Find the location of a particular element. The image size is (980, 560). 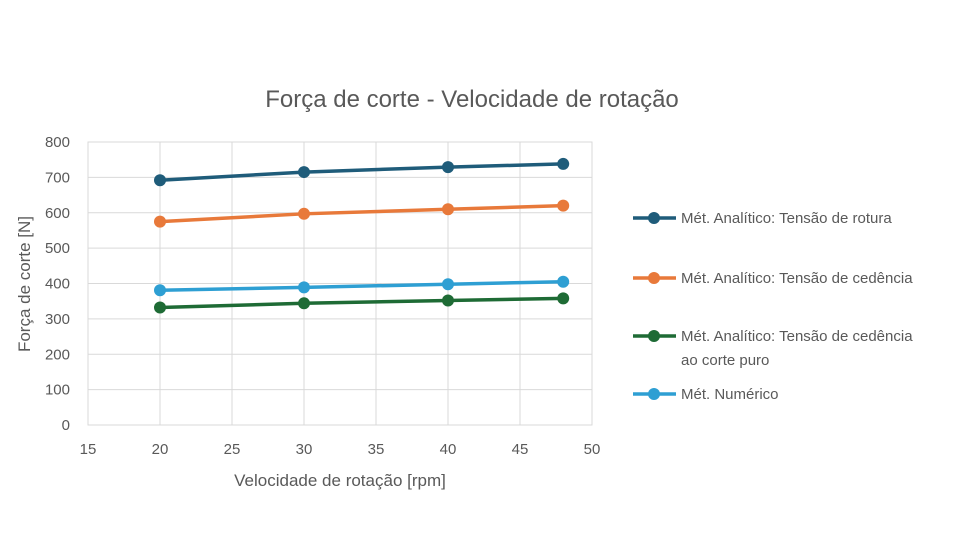

y-axis-title: Força de corte [N] is located at coordinates (24, 284).